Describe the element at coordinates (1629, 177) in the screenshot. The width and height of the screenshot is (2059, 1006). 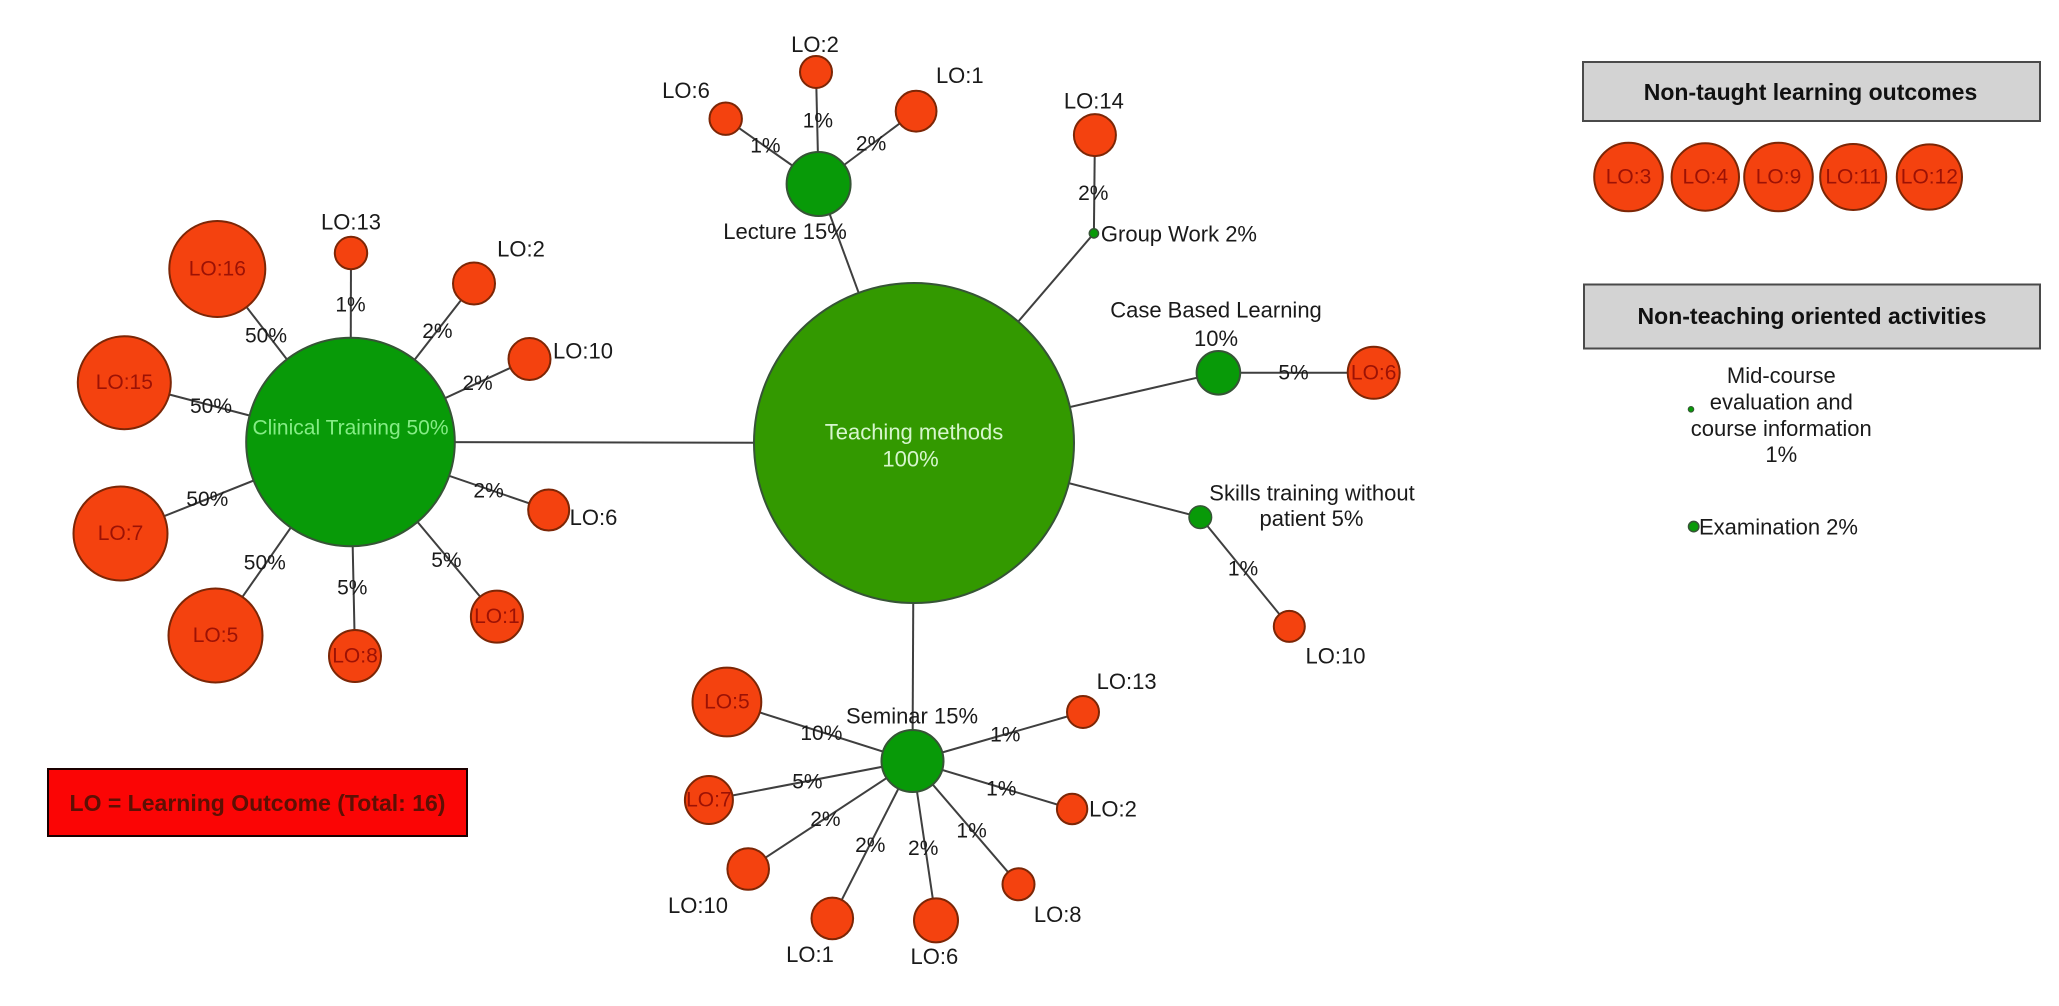
I see `svg-text: LO:3` at that location.